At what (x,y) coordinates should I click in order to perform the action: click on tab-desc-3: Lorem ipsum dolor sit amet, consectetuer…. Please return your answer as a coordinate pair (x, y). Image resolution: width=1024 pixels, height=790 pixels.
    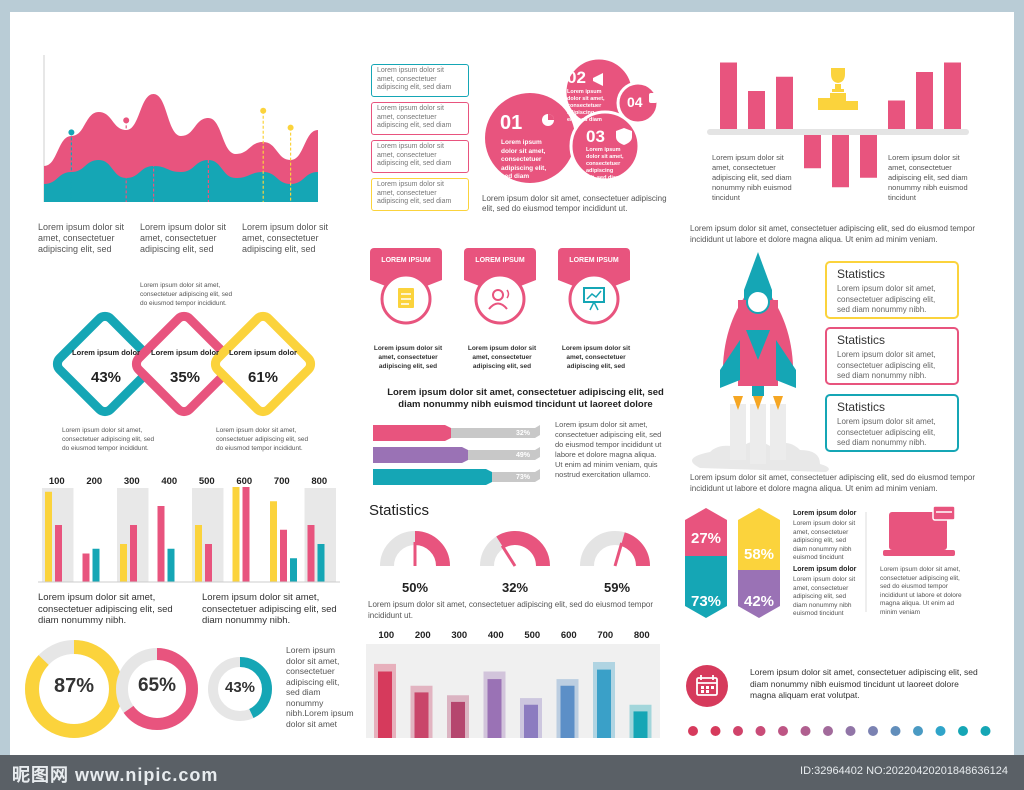
    Looking at the image, I should click on (596, 357).